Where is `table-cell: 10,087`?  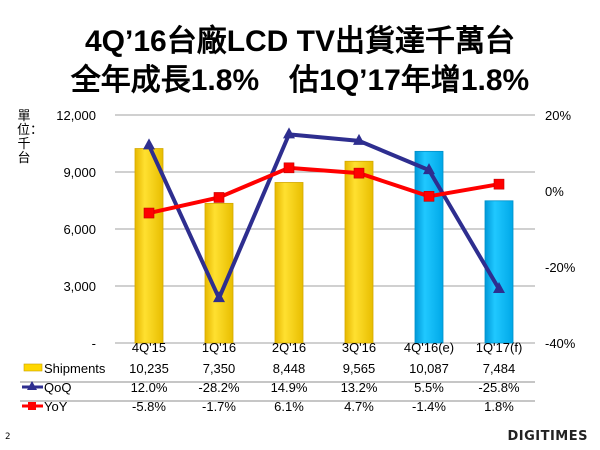 table-cell: 10,087 is located at coordinates (429, 368).